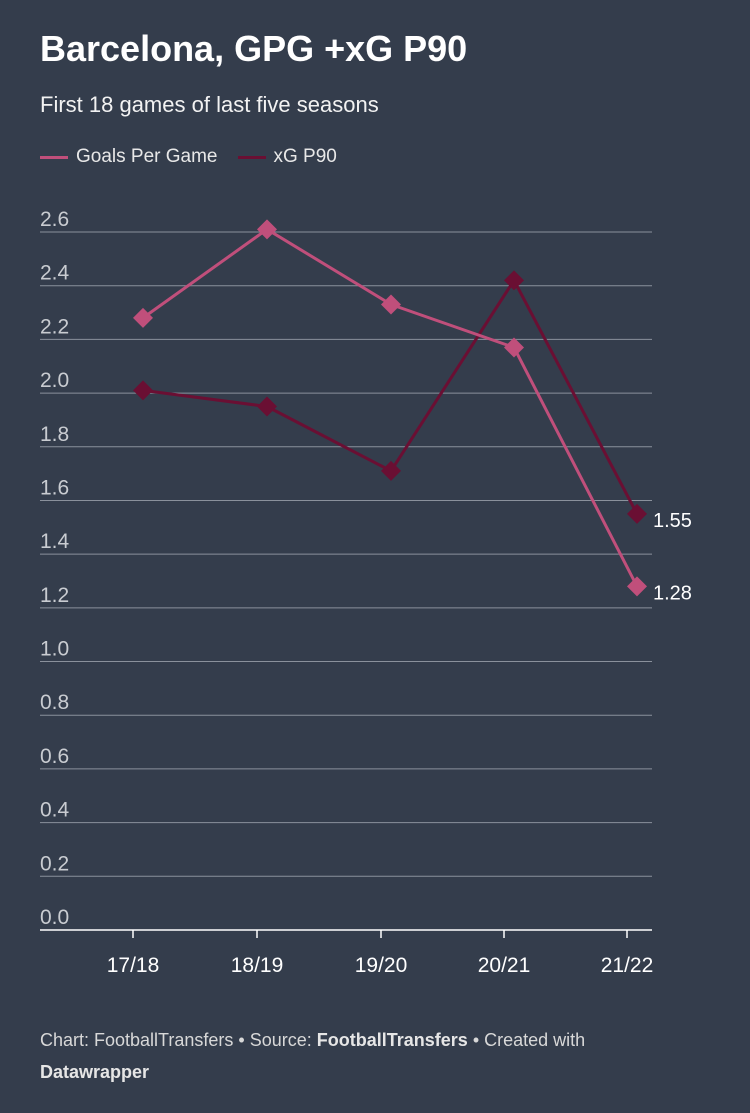 The image size is (750, 1113). I want to click on y-tick-label: 1.8, so click(54, 434).